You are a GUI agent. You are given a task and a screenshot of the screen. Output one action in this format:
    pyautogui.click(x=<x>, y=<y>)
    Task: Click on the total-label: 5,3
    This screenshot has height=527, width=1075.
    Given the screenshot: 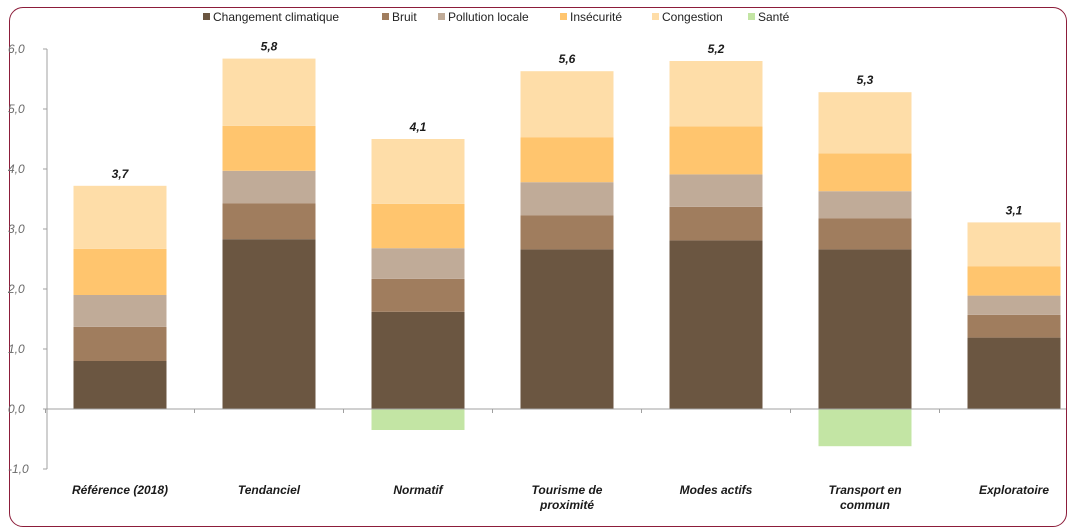 What is the action you would take?
    pyautogui.click(x=865, y=80)
    